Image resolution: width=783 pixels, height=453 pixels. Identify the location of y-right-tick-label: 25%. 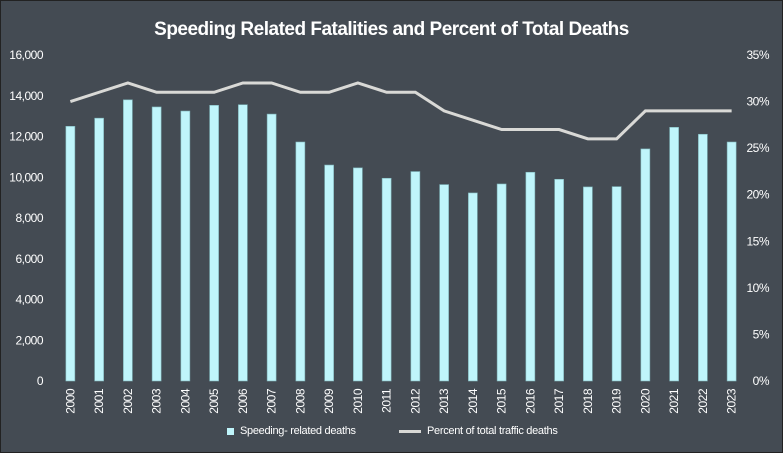
(757, 148).